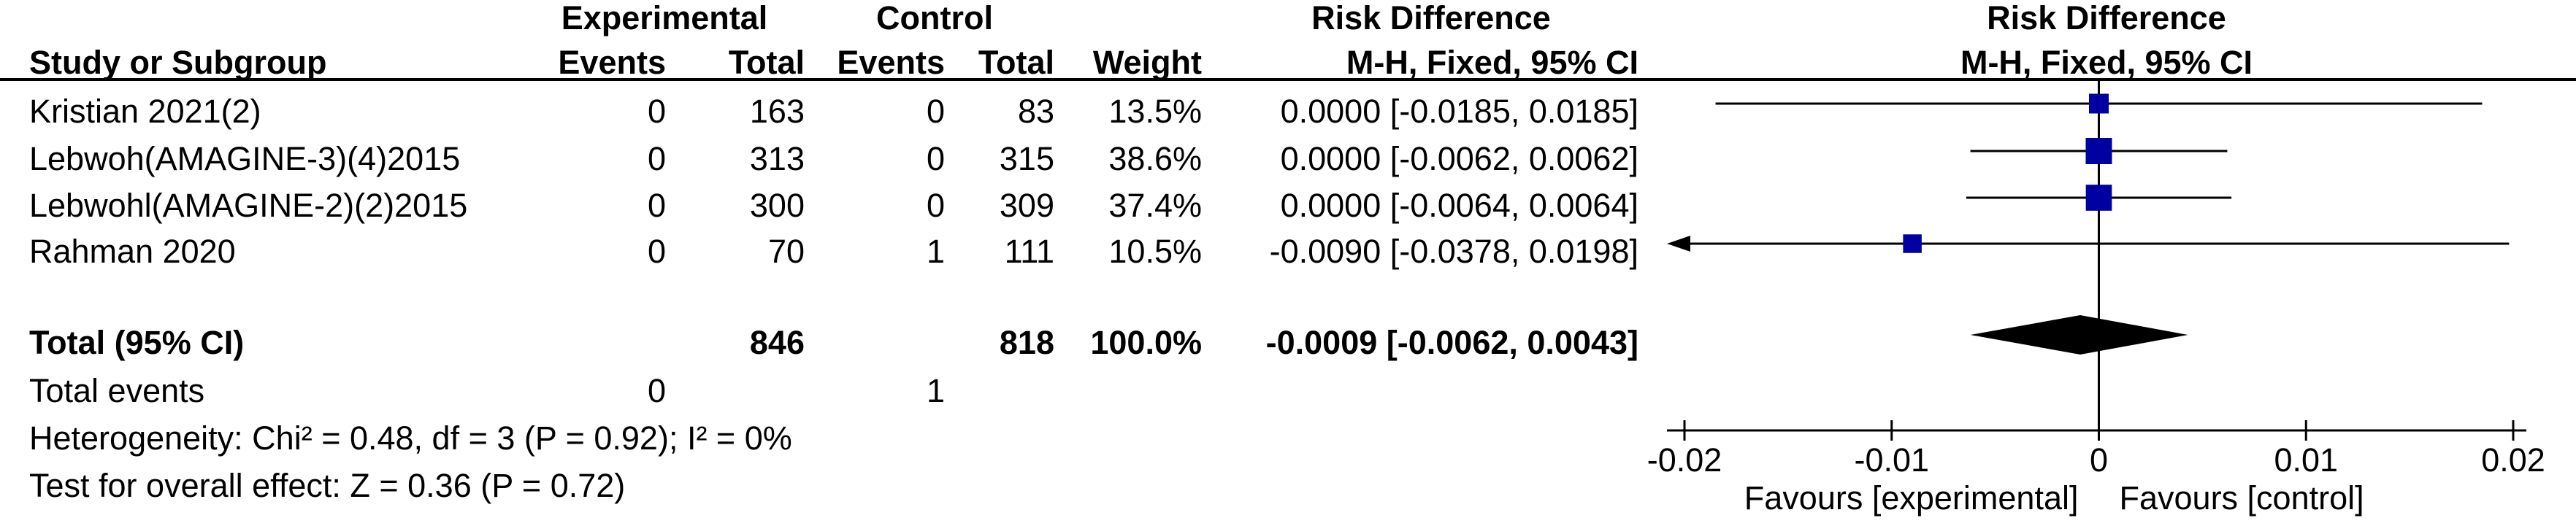 The image size is (2576, 526). I want to click on x-tick-label: 0.02, so click(2513, 460).